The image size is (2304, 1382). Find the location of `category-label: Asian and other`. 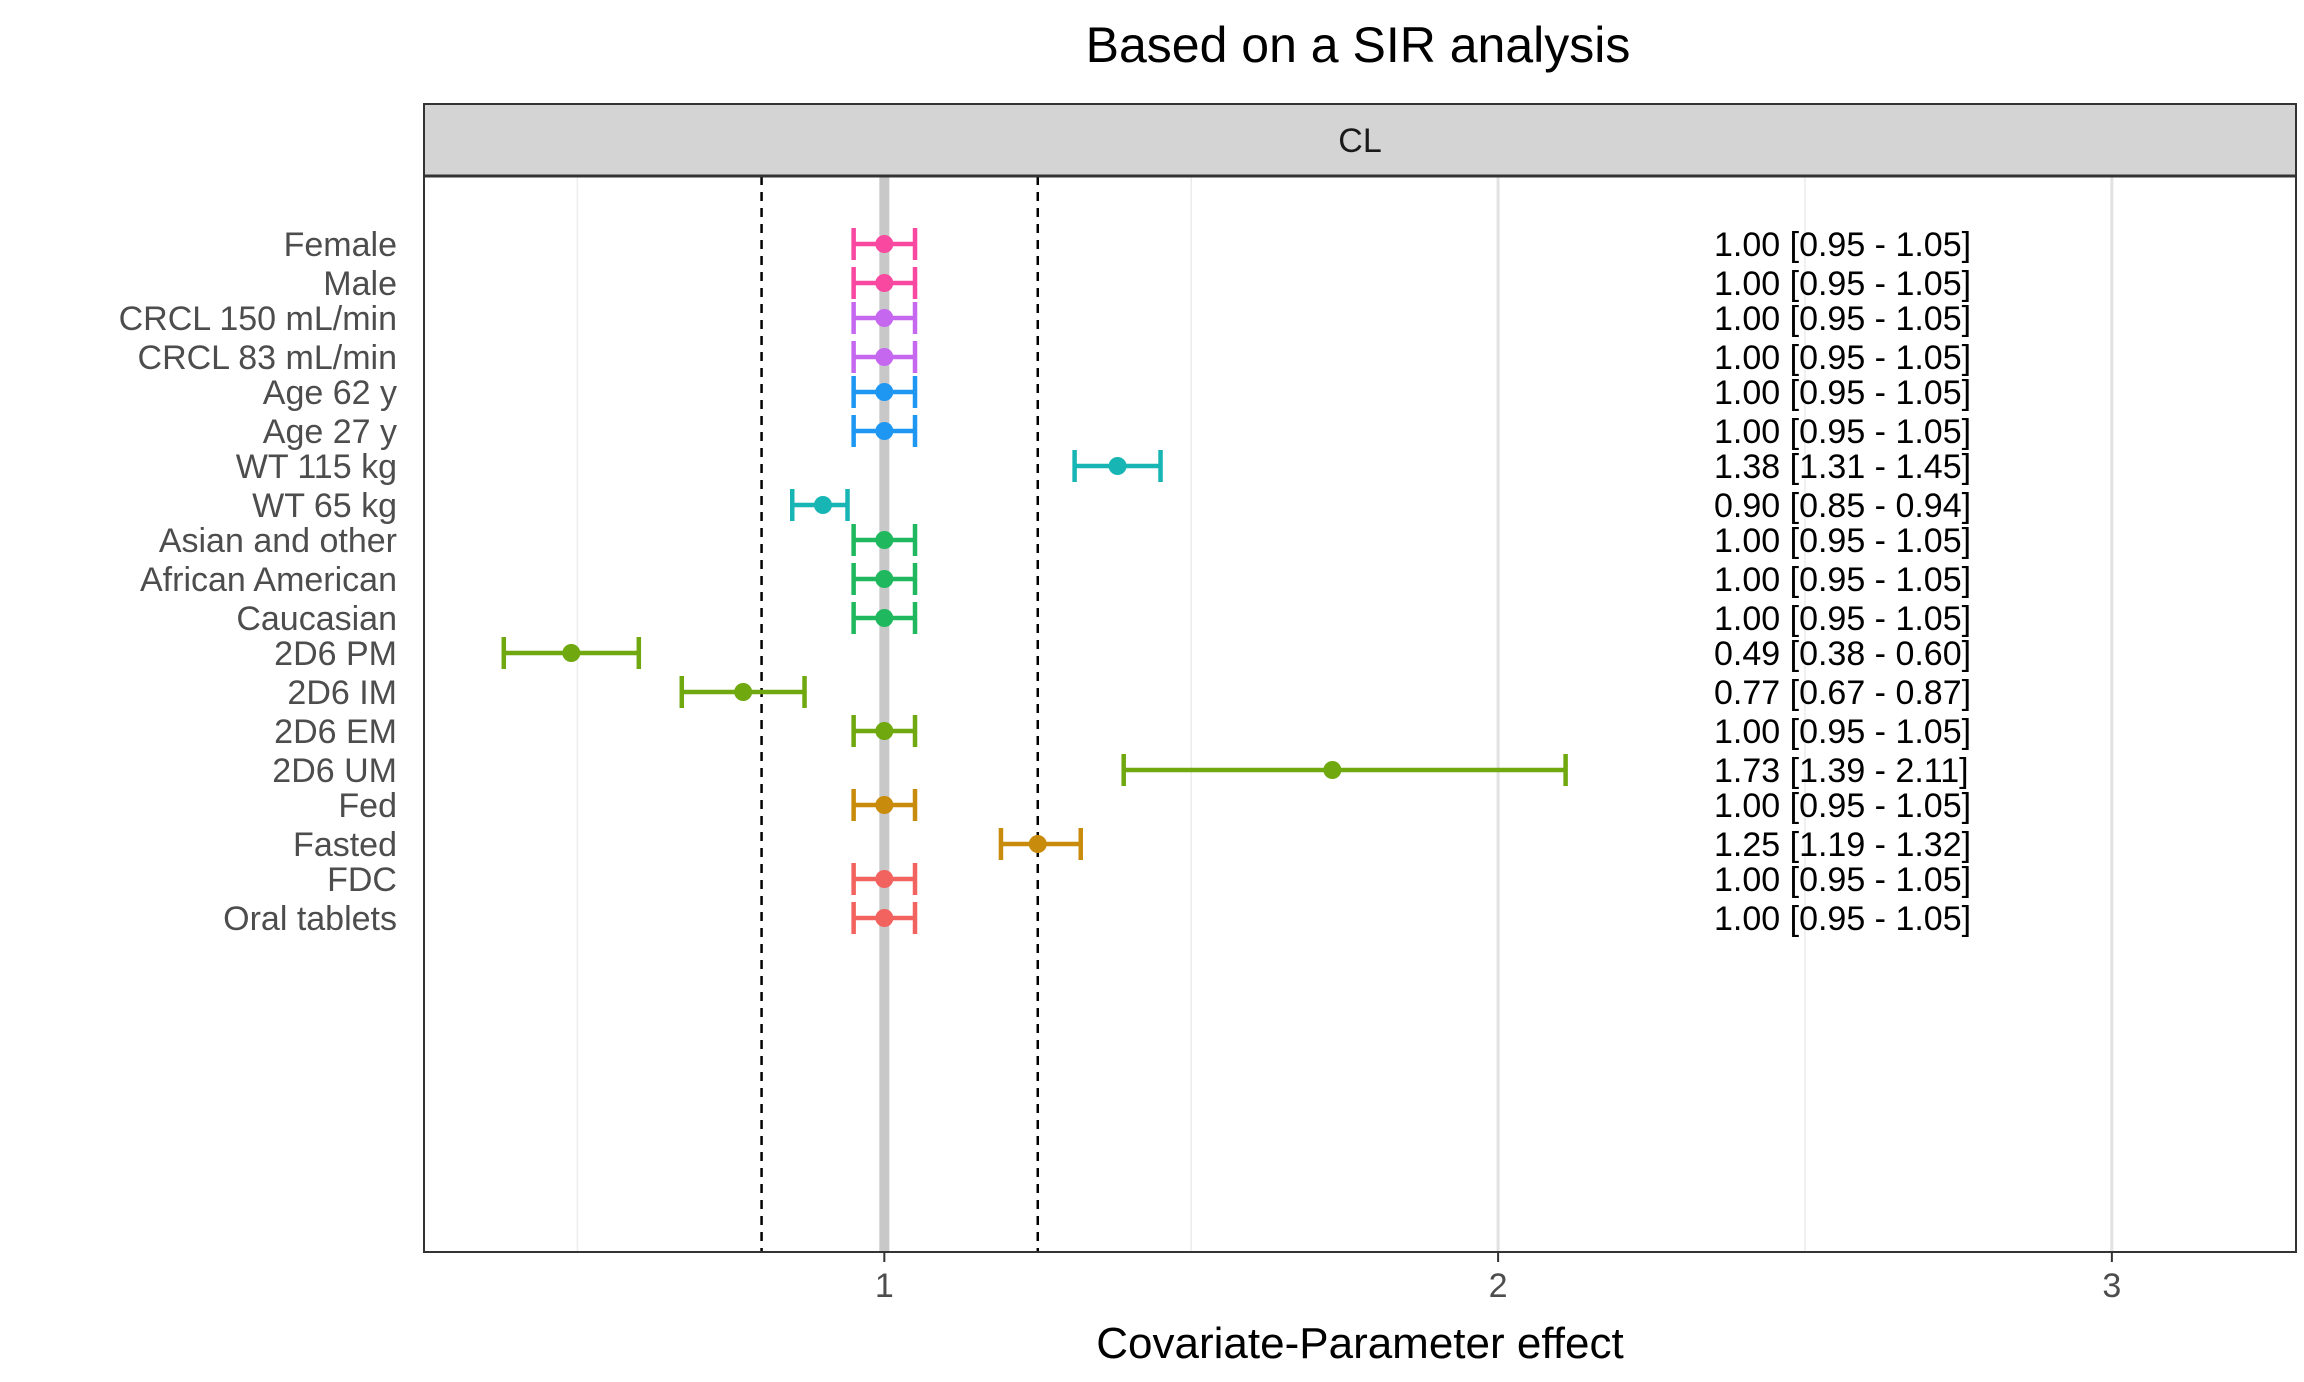

category-label: Asian and other is located at coordinates (278, 541).